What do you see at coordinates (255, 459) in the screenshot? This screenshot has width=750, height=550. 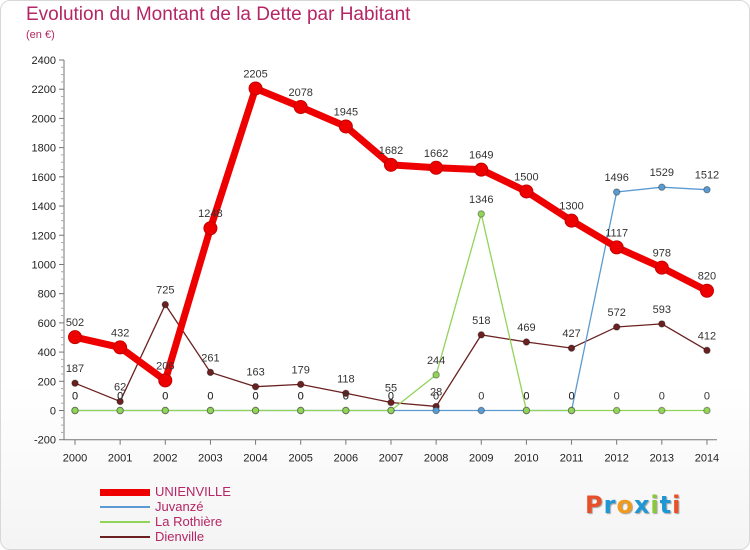 I see `x-tick-label: 2004` at bounding box center [255, 459].